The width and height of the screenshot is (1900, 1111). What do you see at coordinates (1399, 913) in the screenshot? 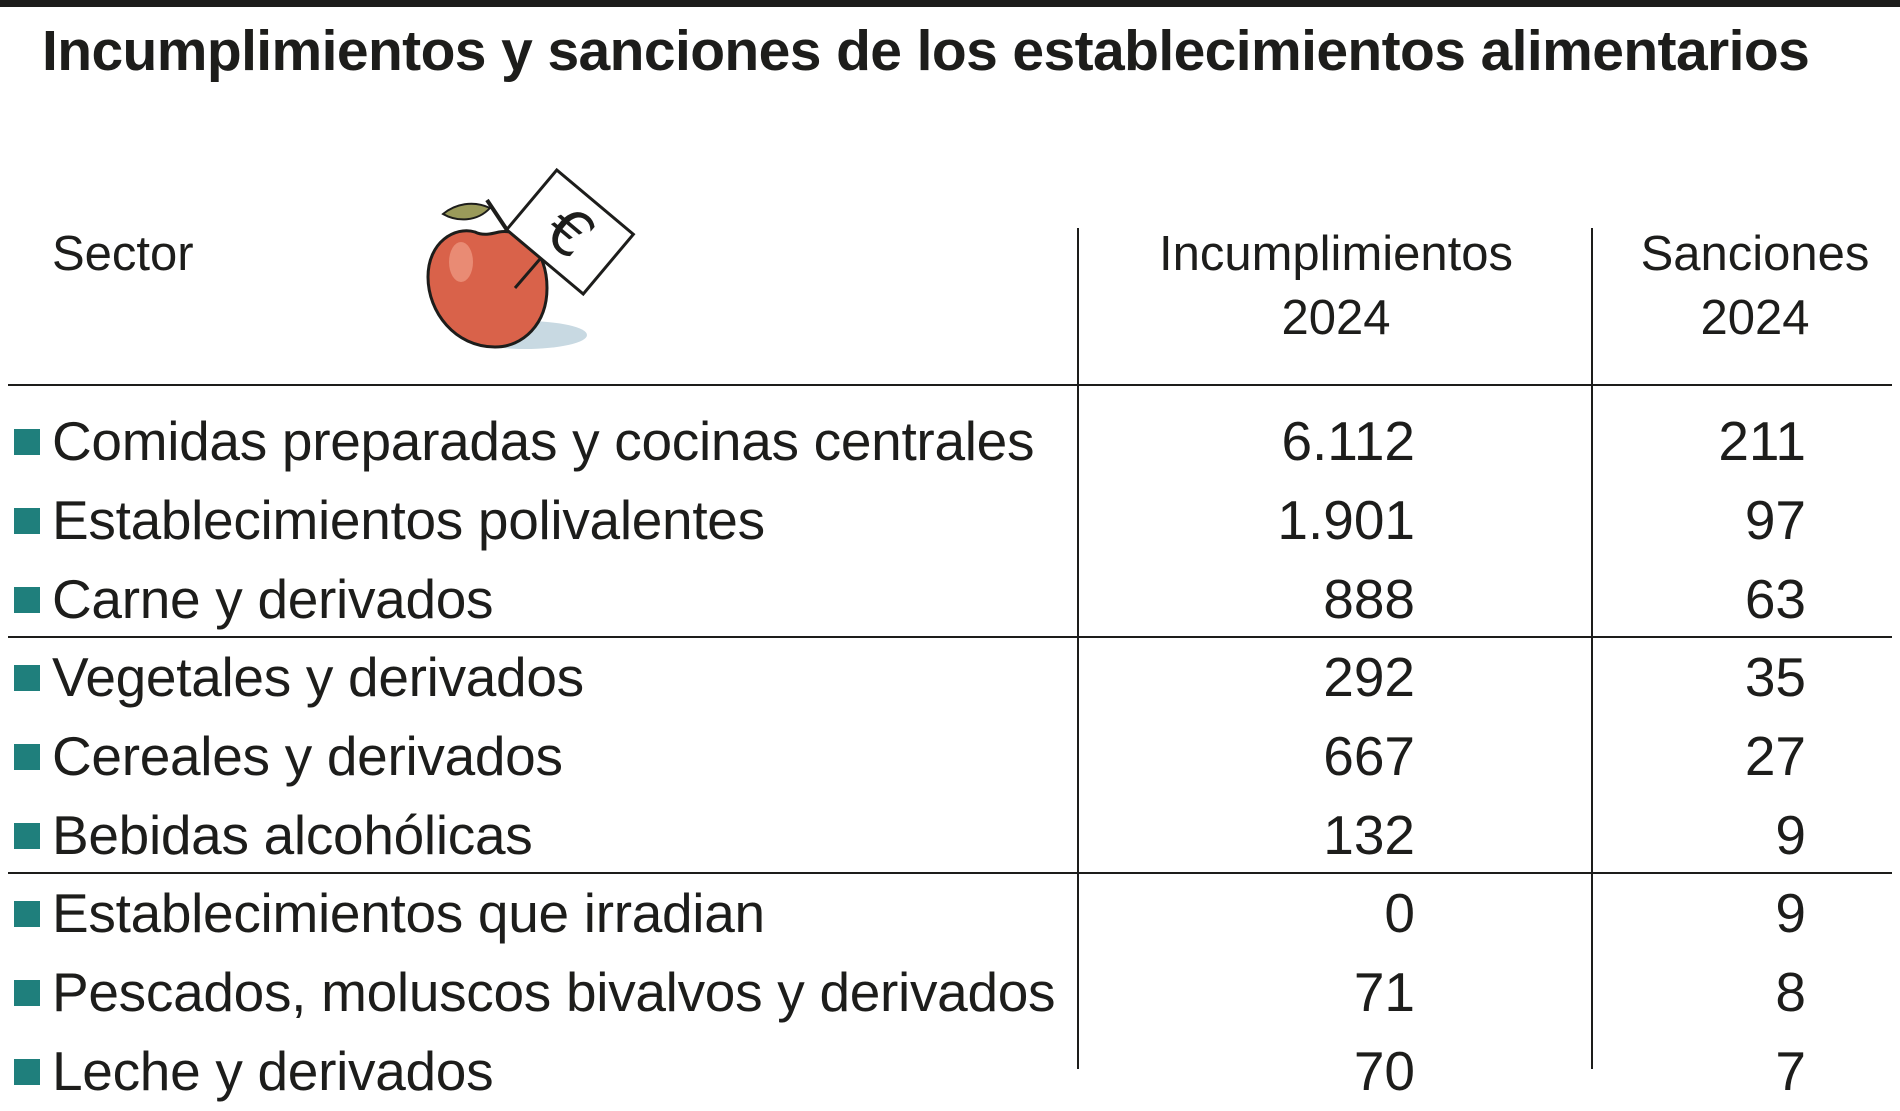
I see `cell-incumplimientos: 0` at bounding box center [1399, 913].